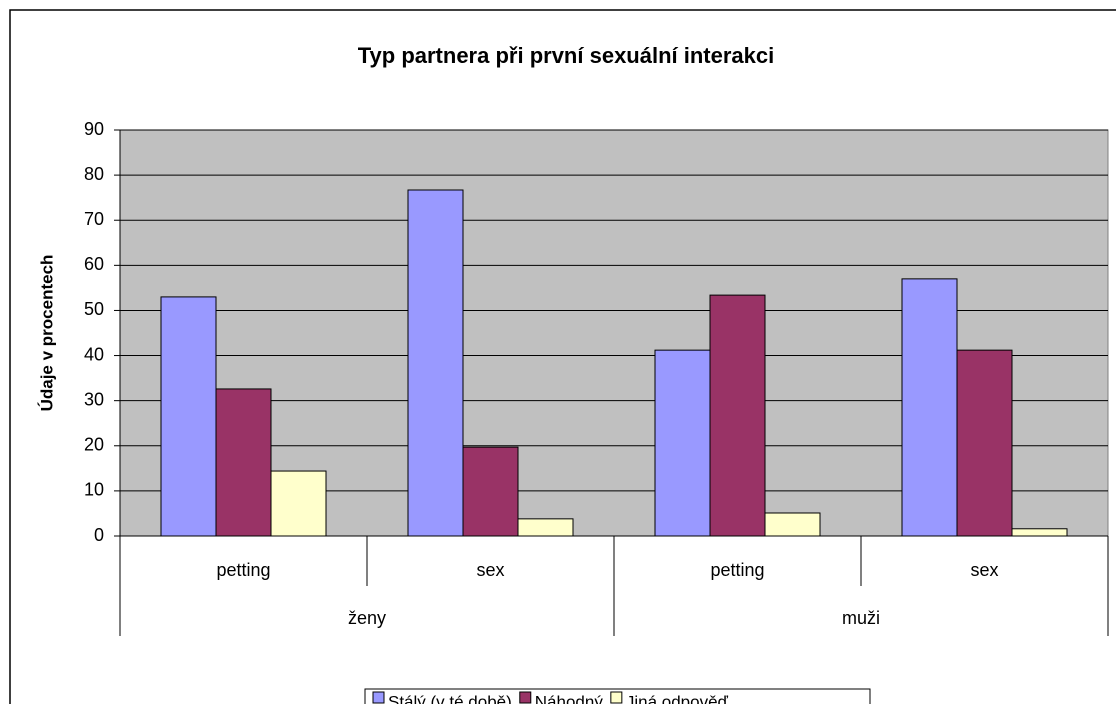  I want to click on y-tick-label: 30, so click(94, 399).